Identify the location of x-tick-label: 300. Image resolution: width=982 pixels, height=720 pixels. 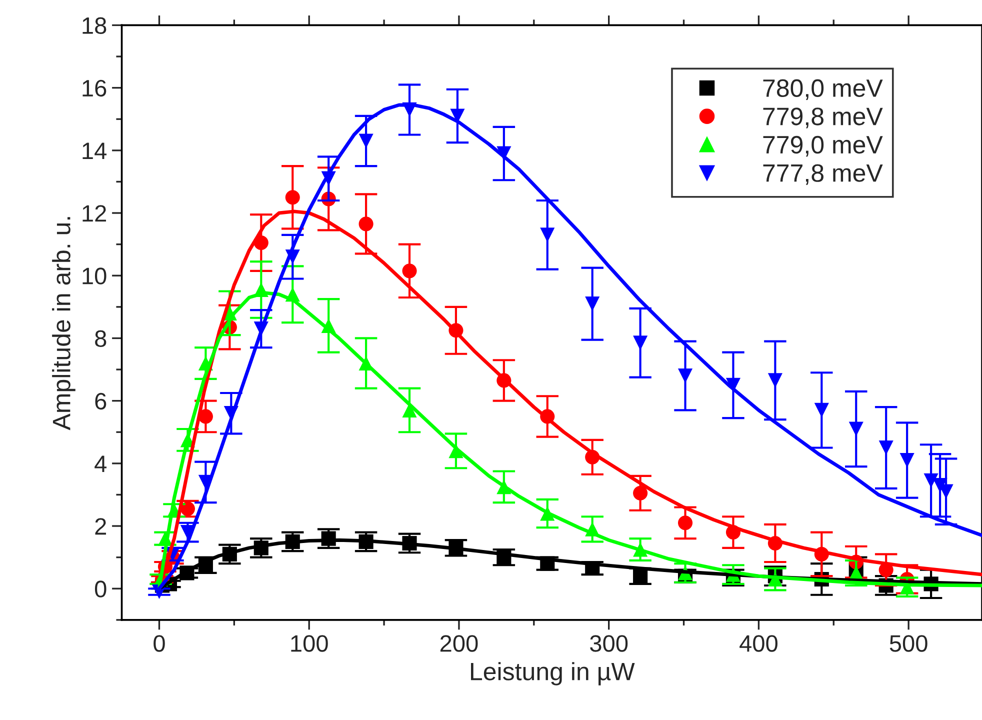
(609, 643).